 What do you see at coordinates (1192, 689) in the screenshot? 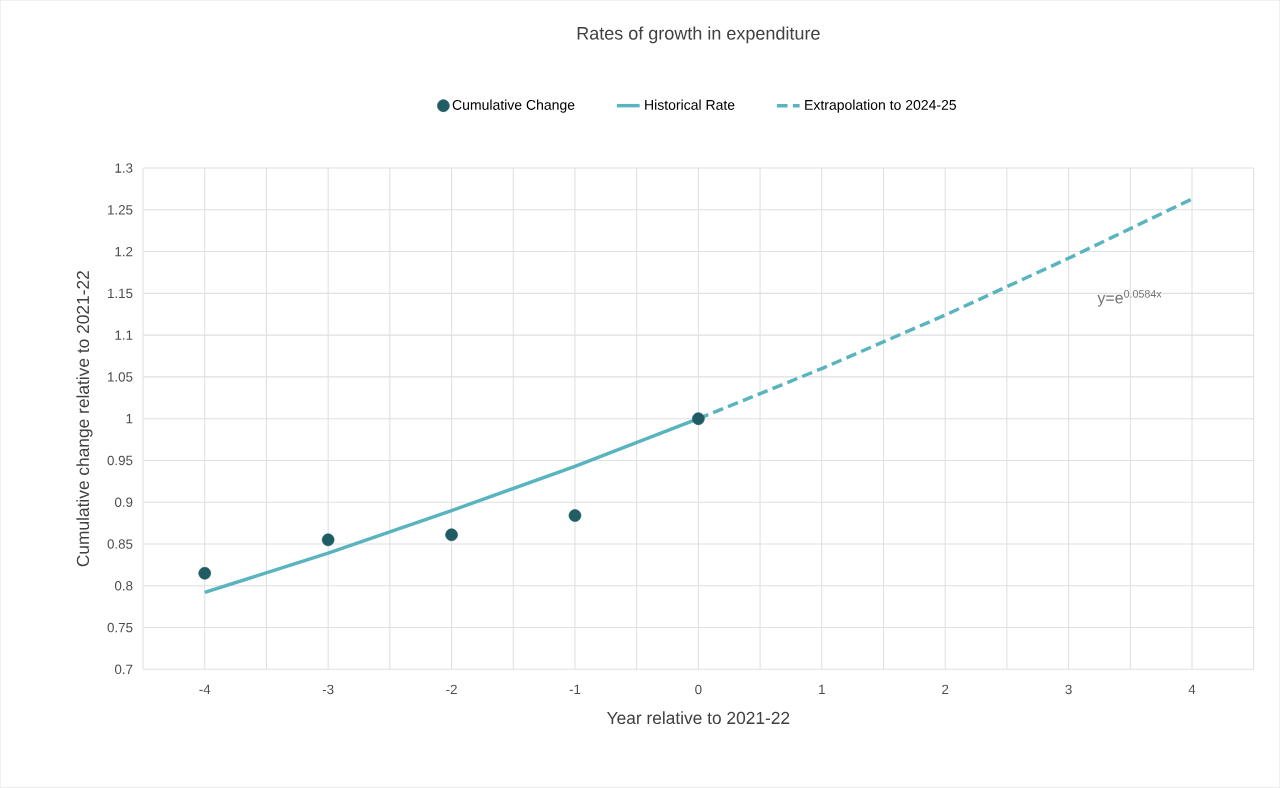
I see `x-tick-label: 4` at bounding box center [1192, 689].